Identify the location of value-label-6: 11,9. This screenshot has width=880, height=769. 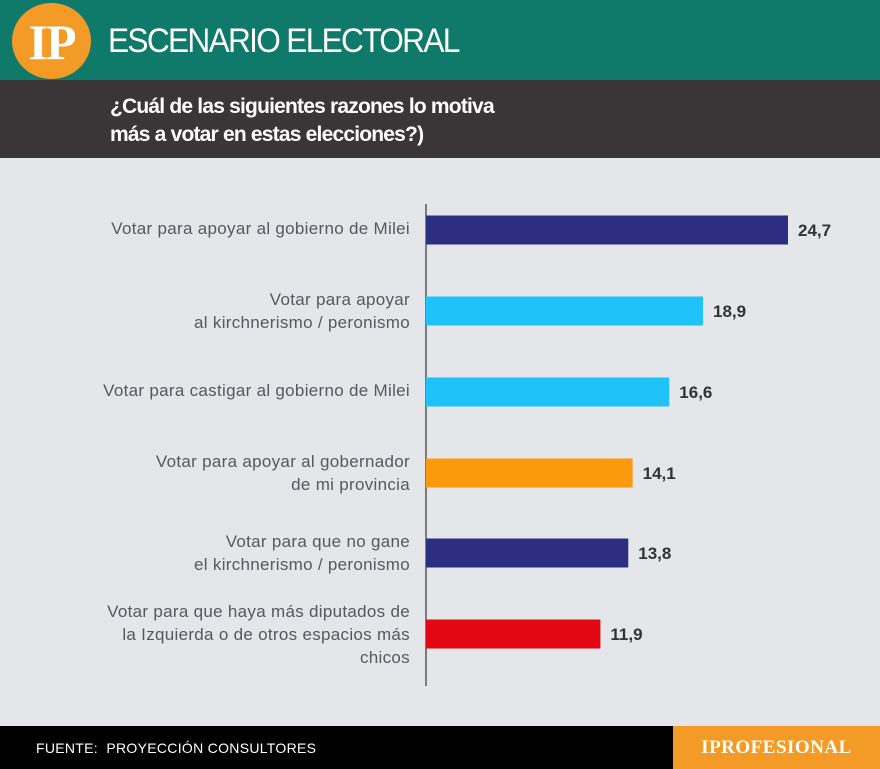
(626, 634).